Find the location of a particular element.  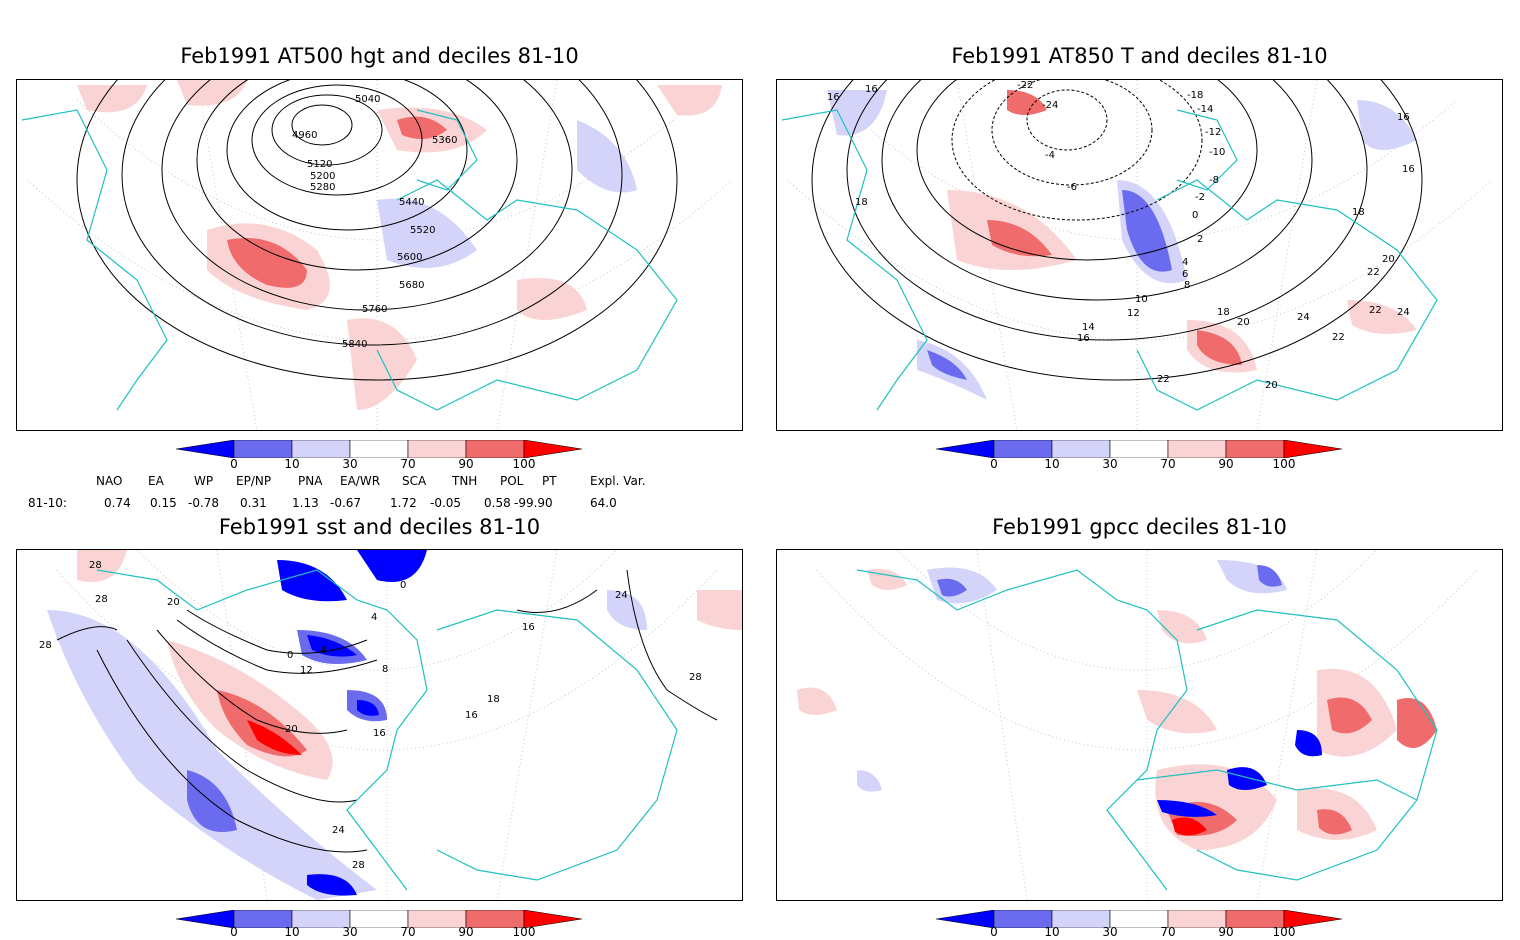

svg-text: 14 is located at coordinates (1088, 327).